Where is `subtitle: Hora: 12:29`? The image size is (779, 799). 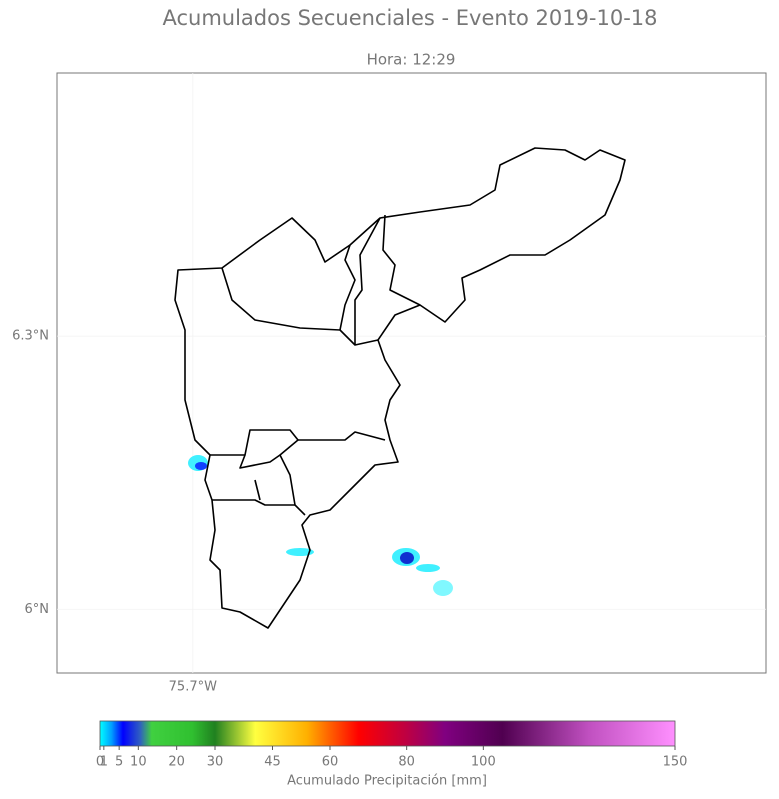
subtitle: Hora: 12:29 is located at coordinates (411, 60).